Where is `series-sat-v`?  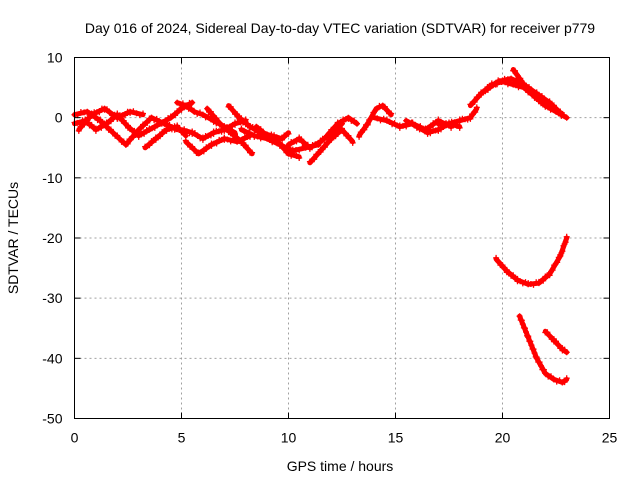
series-sat-v is located at coordinates (531, 260).